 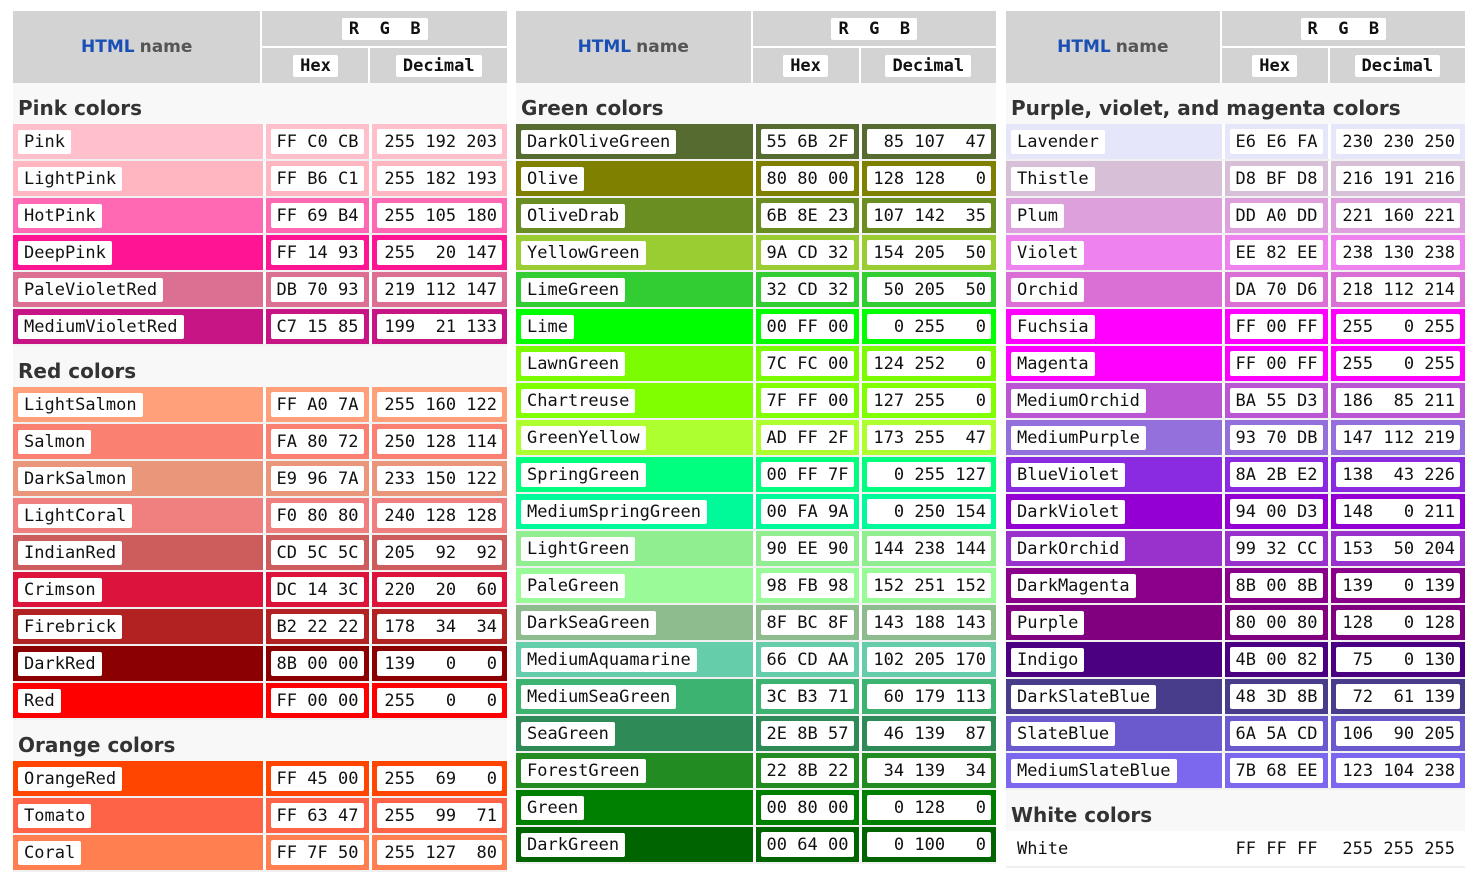 I want to click on color-row: SpringGreen 00 FF 7F 0 255 127, so click(x=756, y=475).